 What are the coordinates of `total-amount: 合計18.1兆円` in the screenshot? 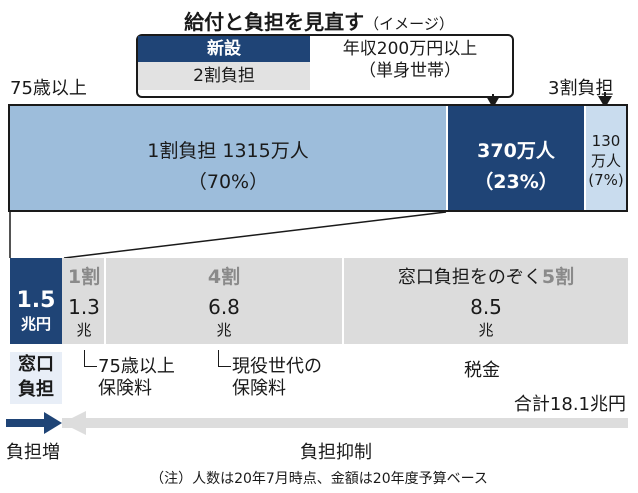 It's located at (569, 404).